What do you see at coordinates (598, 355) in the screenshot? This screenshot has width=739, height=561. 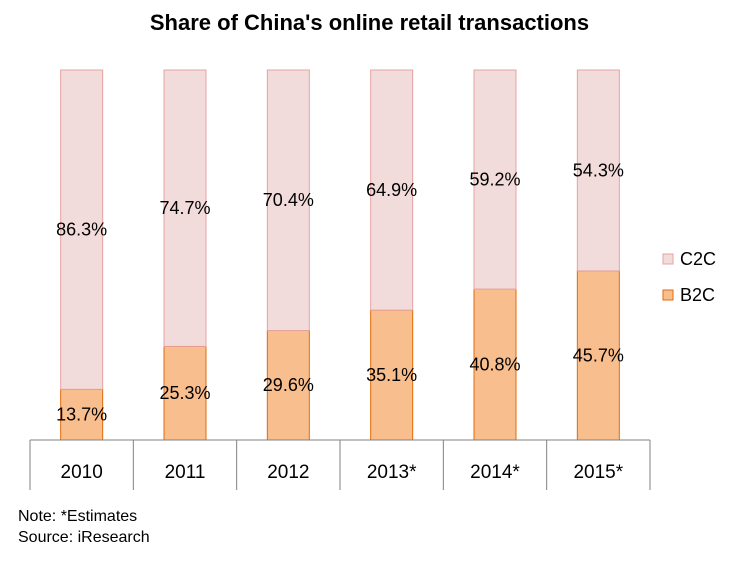 I see `data-label-b2c-2015: 45.7%` at bounding box center [598, 355].